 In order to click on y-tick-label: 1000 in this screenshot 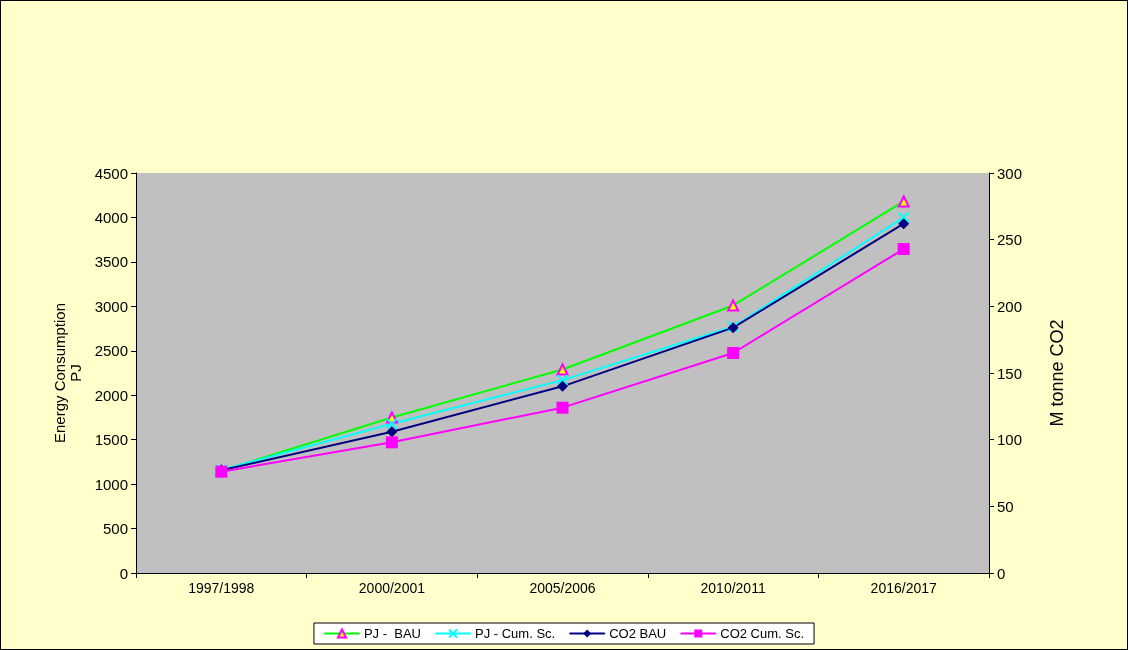, I will do `click(111, 484)`.